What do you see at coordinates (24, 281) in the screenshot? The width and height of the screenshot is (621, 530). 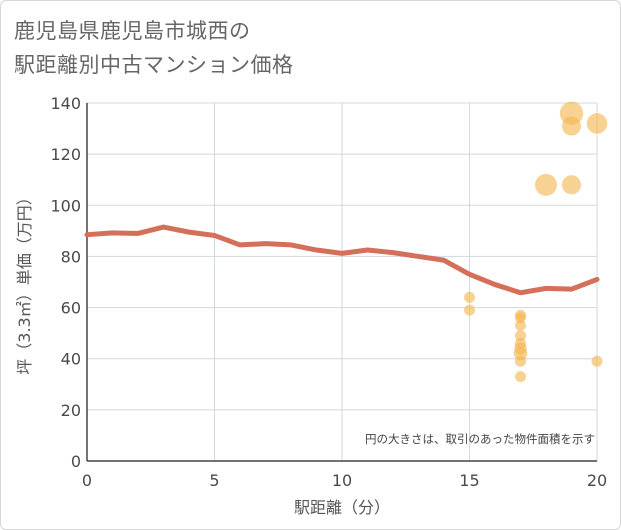 I see `y-axis-label: 坪（3.3㎡）単価（万円）` at bounding box center [24, 281].